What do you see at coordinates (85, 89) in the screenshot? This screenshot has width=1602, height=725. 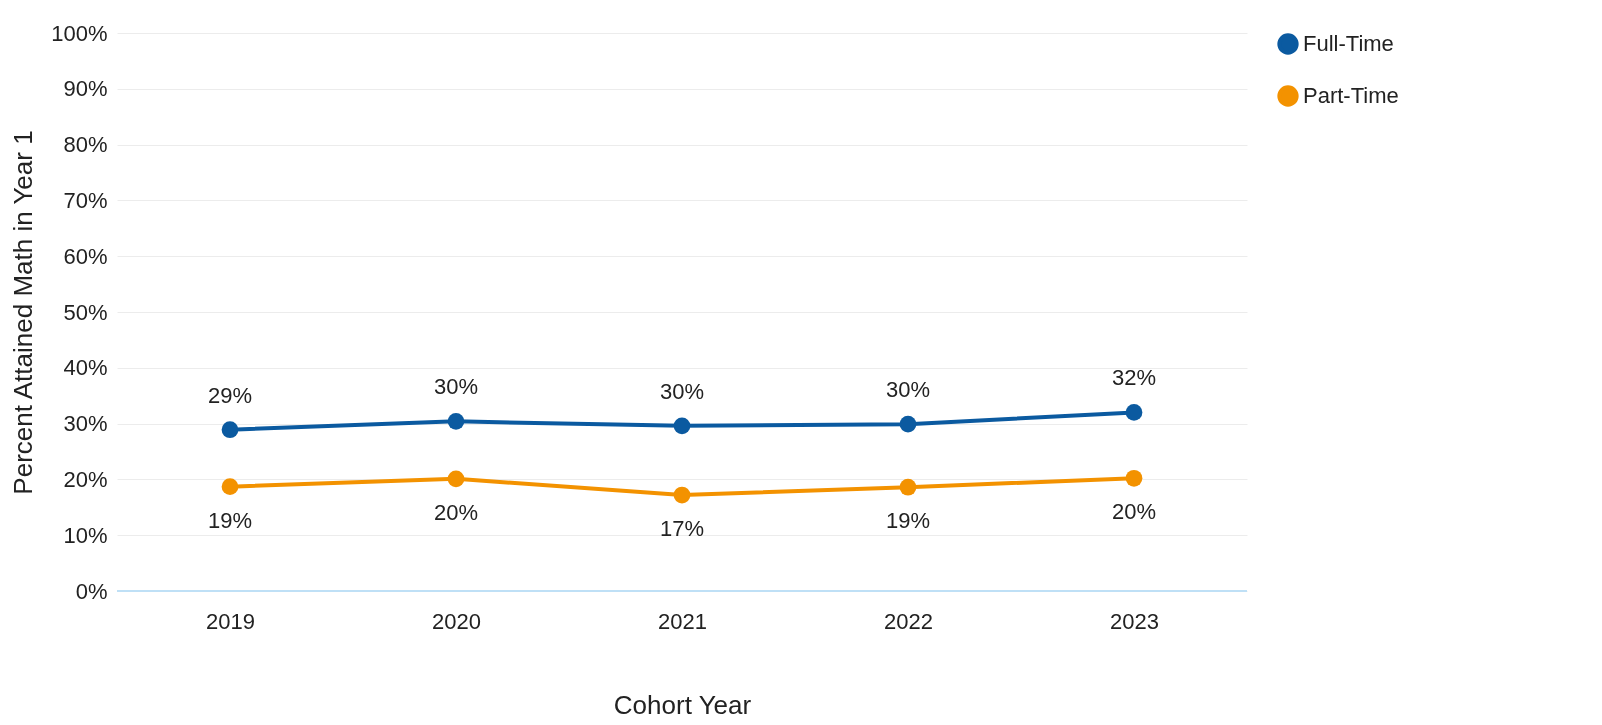 I see `y-tick-label: 90%` at bounding box center [85, 89].